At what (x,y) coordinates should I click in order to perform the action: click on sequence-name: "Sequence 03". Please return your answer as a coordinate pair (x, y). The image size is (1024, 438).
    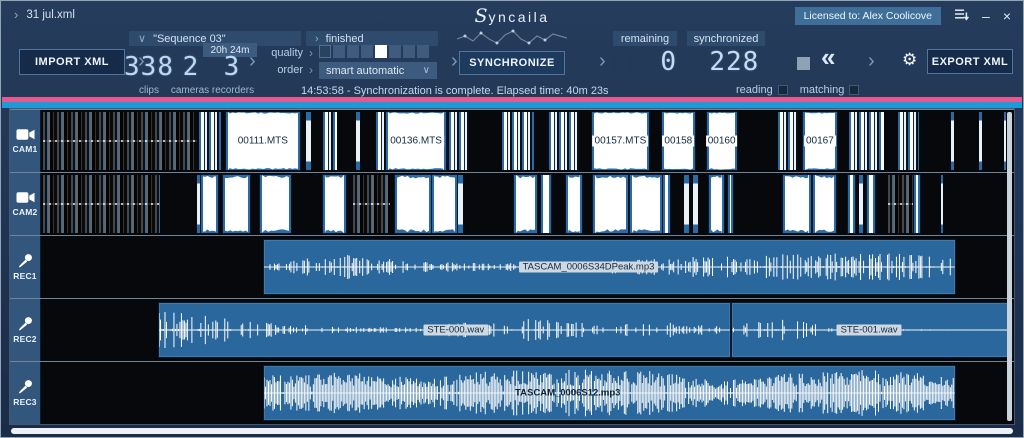
    Looking at the image, I should click on (189, 38).